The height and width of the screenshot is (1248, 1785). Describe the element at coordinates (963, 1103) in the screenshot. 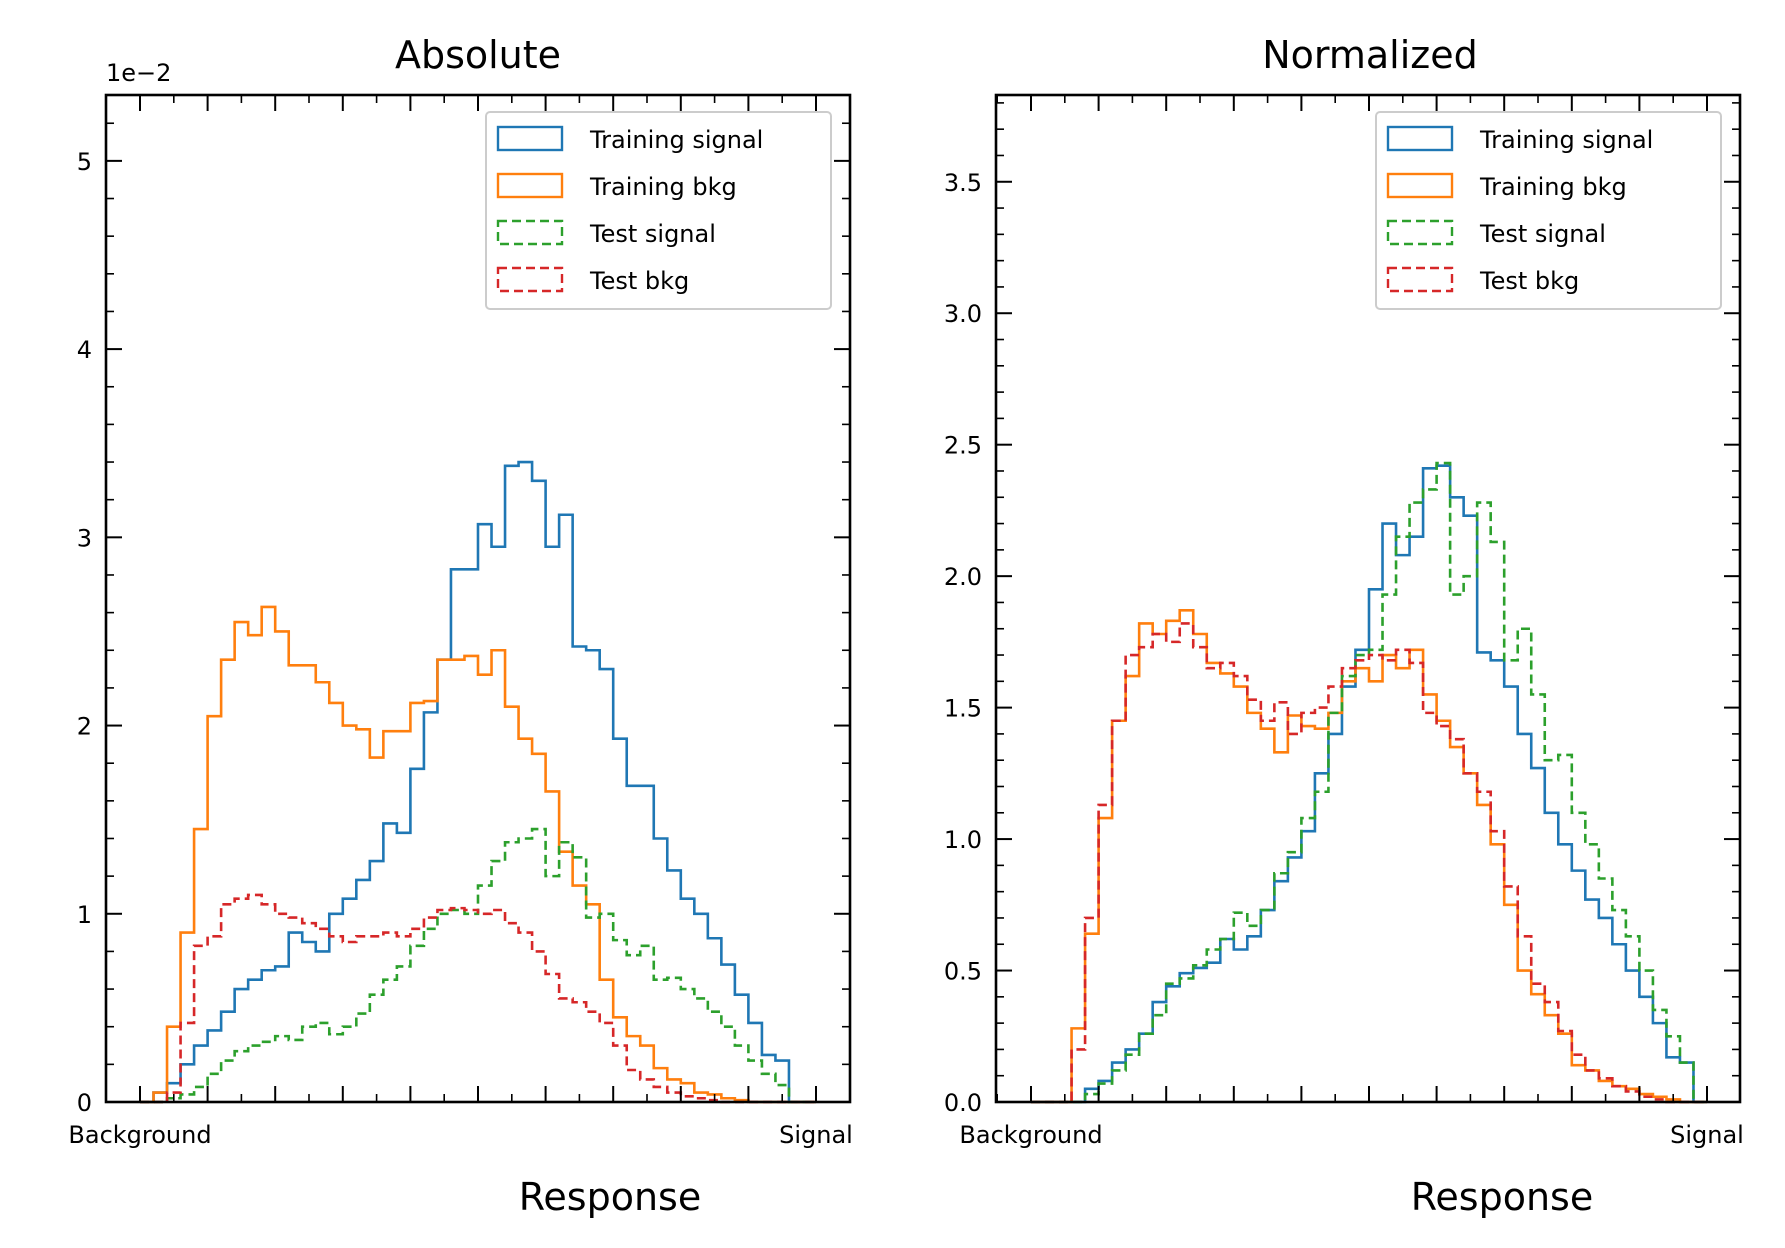

I see `y-tick-label: 0.0` at that location.